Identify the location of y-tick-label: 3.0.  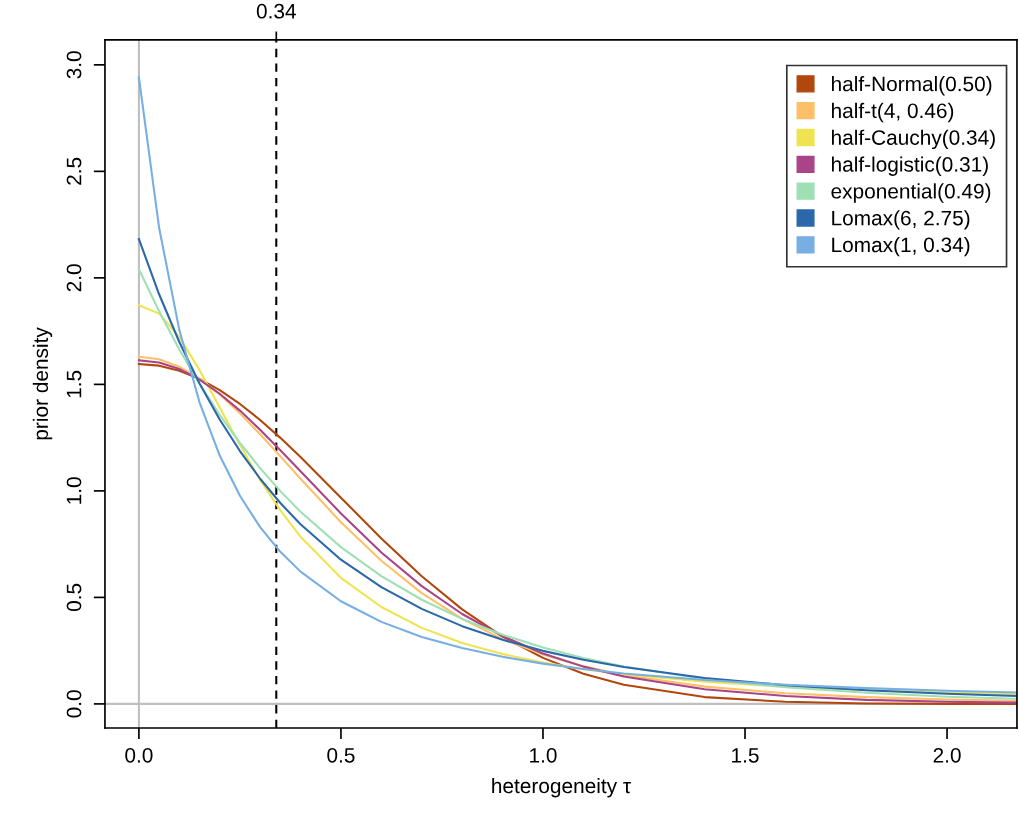
(74, 65).